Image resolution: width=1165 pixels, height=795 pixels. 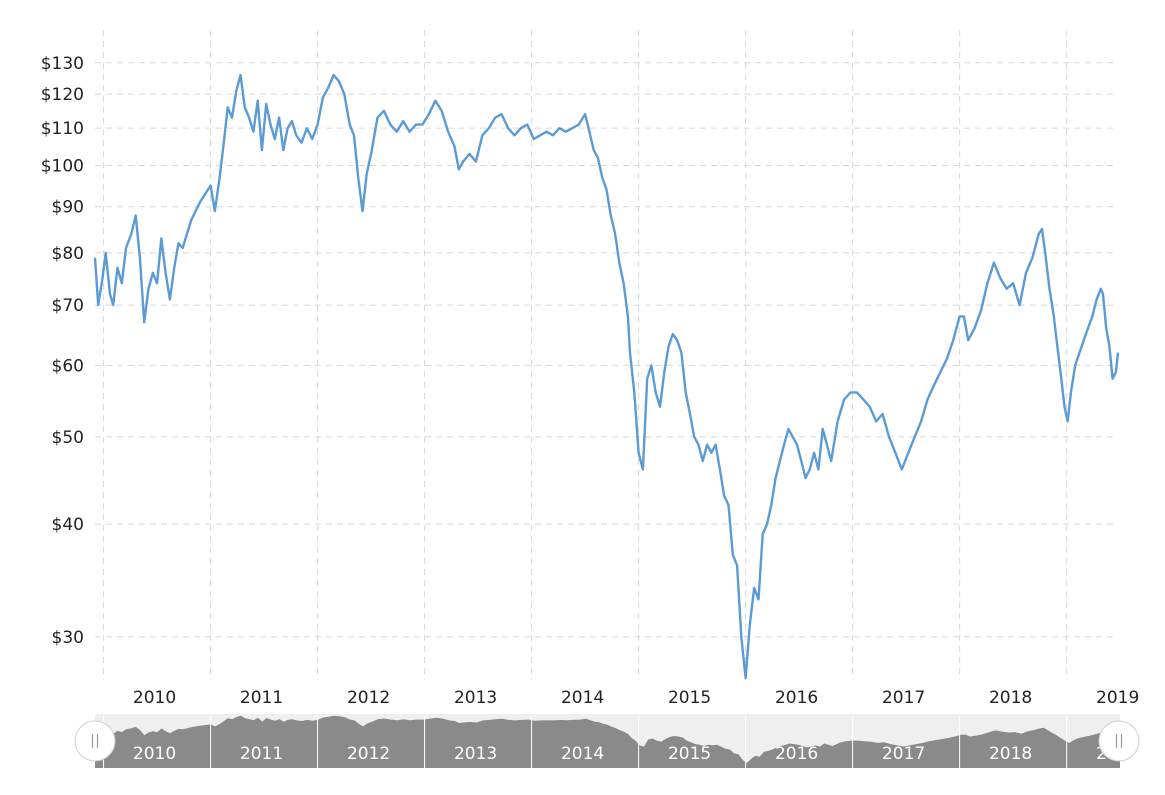 What do you see at coordinates (154, 754) in the screenshot?
I see `navigator-year-label: 2010` at bounding box center [154, 754].